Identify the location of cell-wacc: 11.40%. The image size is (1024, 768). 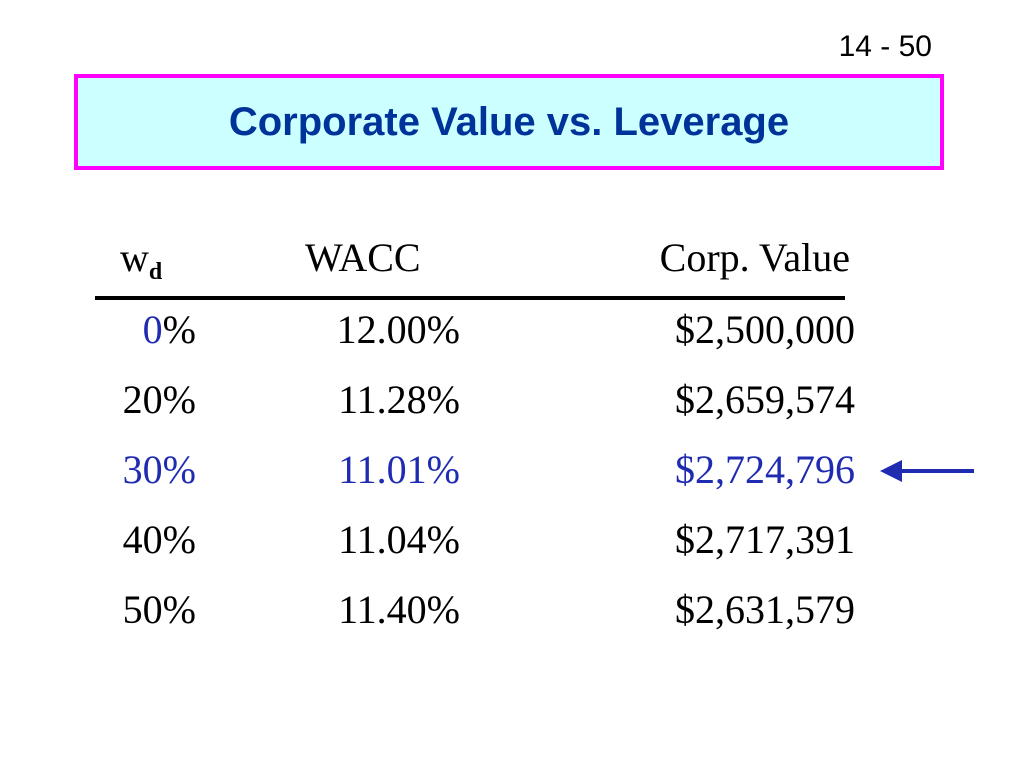
(399, 609).